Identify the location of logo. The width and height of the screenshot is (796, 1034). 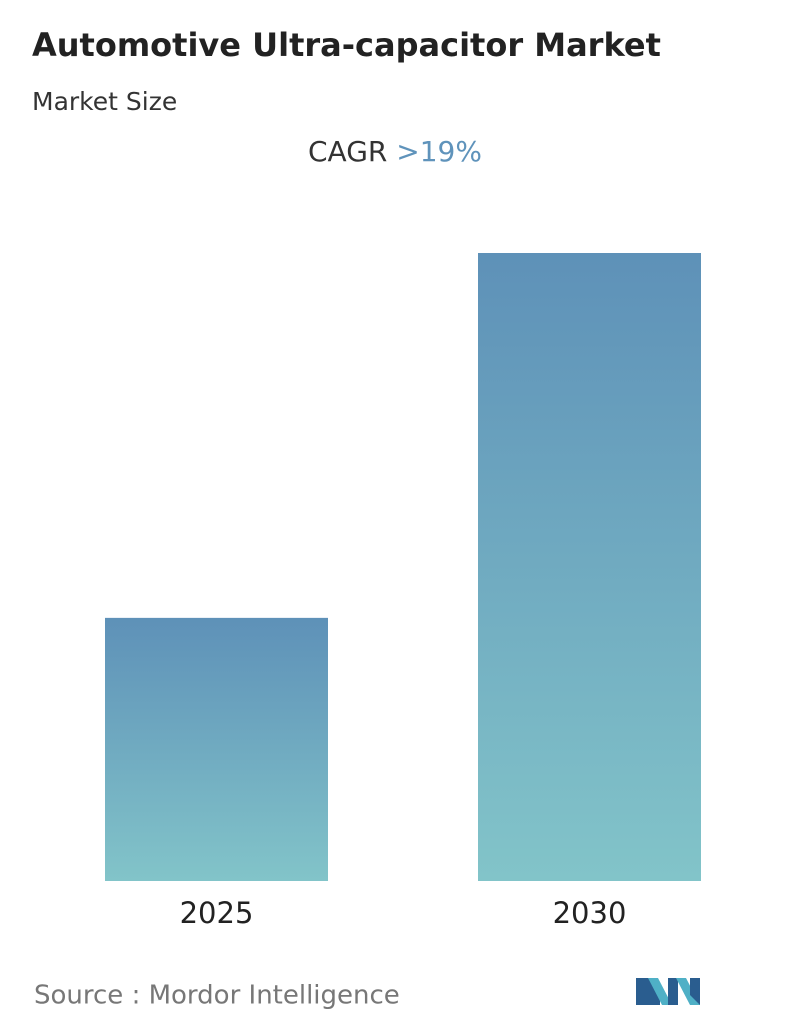
(668, 991).